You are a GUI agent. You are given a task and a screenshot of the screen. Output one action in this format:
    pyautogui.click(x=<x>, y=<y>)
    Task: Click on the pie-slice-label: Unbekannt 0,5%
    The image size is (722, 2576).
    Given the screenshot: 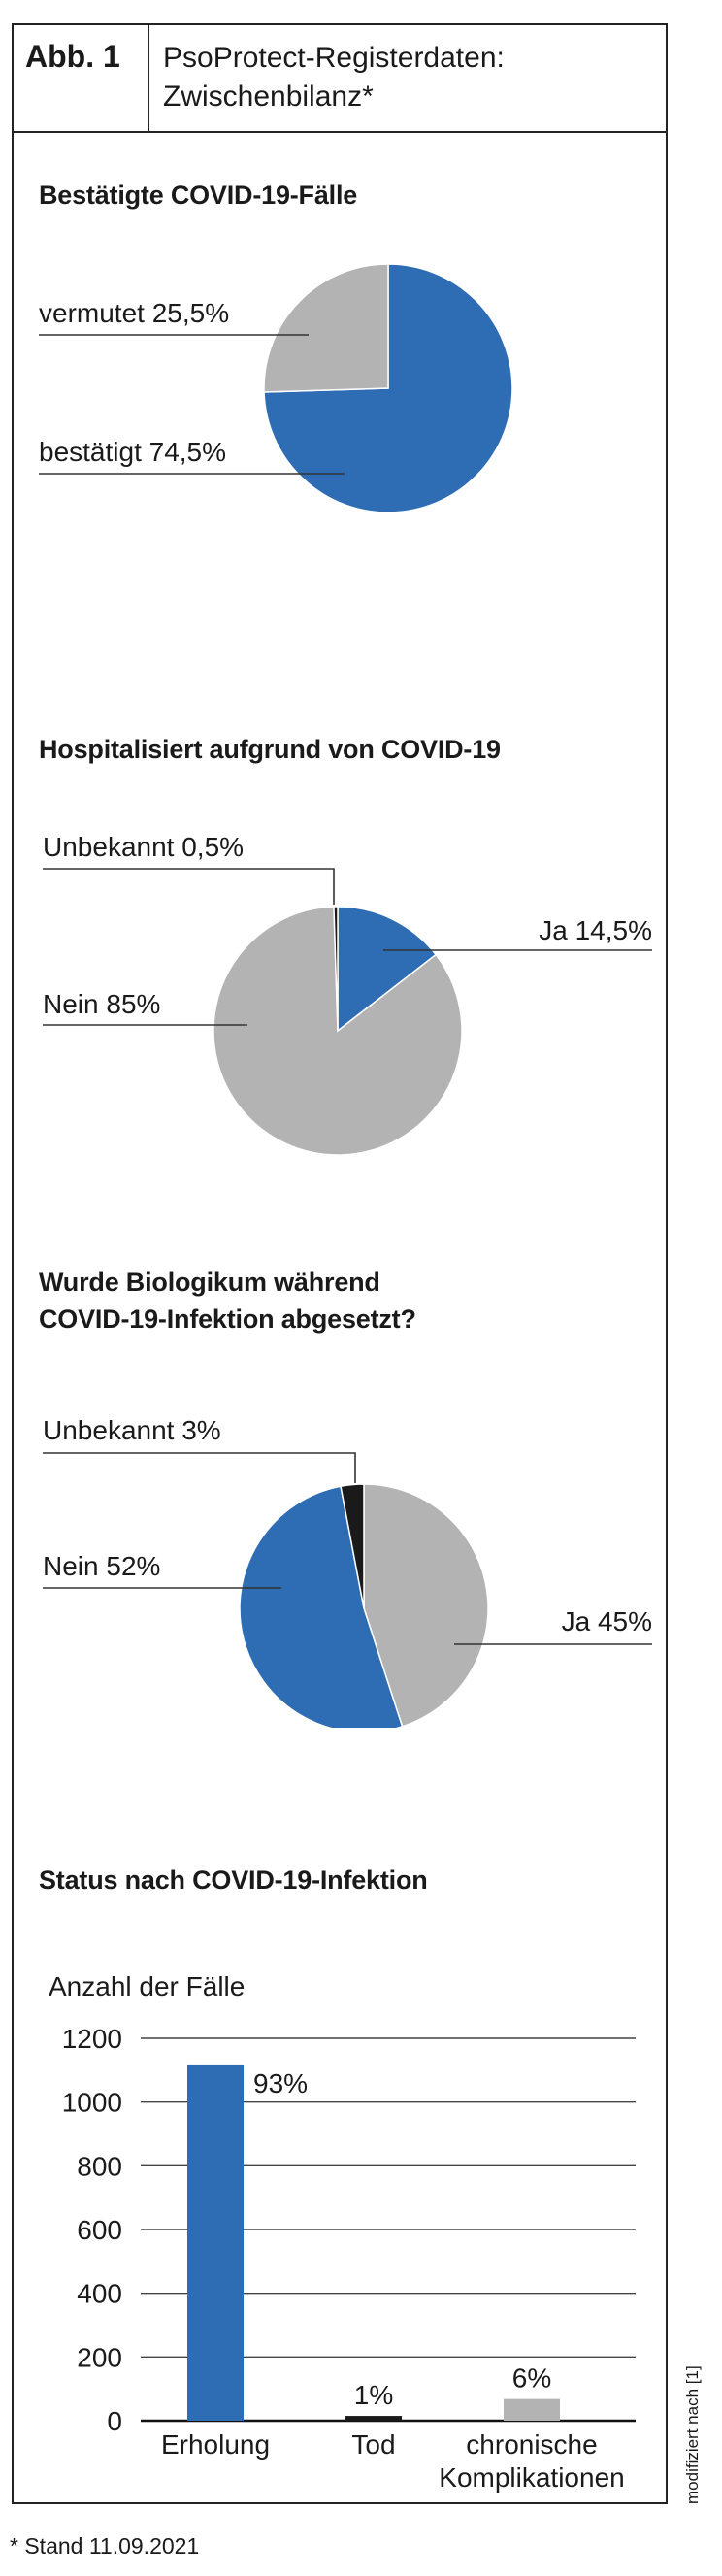 What is the action you would take?
    pyautogui.click(x=143, y=847)
    